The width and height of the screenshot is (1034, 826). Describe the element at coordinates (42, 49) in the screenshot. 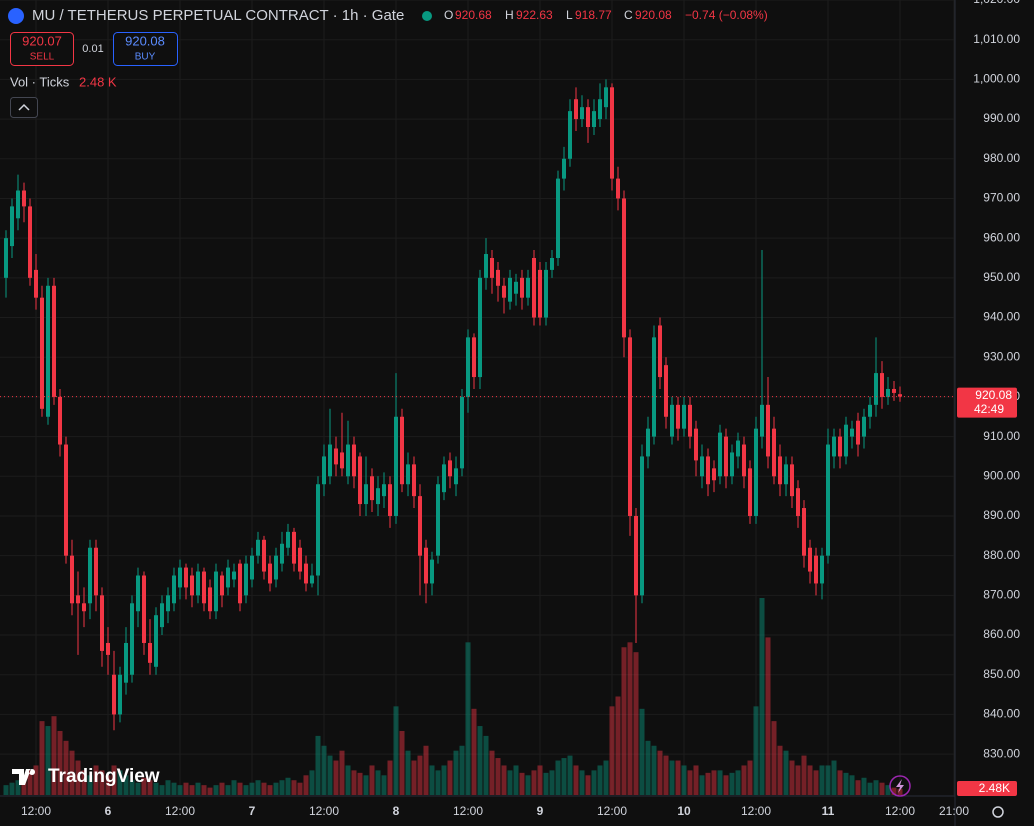

I see `sell-button` at that location.